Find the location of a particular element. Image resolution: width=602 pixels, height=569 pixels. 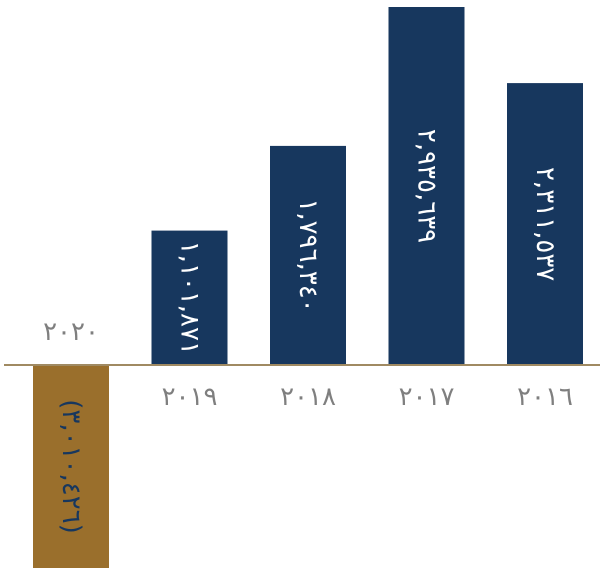

value-label-4: (٣,٠١٠,٤٢٦) is located at coordinates (71, 466).